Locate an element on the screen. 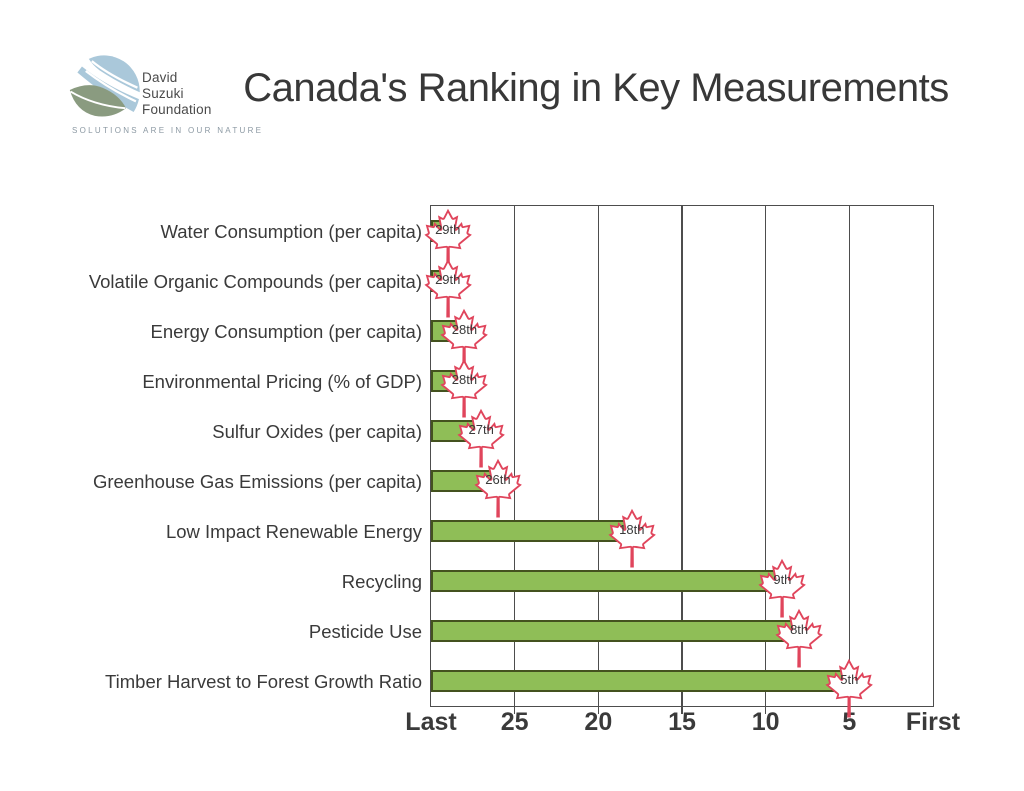 The width and height of the screenshot is (1024, 791). page-title: Canada's Ranking in Key Measurements is located at coordinates (596, 88).